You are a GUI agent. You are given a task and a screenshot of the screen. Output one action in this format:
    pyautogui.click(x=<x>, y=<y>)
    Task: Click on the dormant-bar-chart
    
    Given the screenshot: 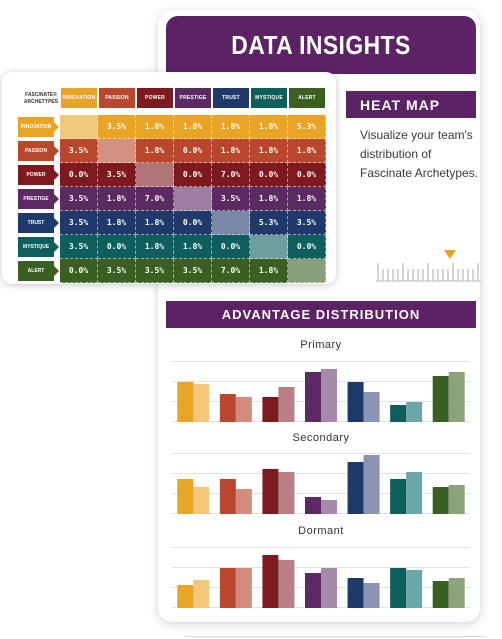 What is the action you would take?
    pyautogui.click(x=321, y=577)
    